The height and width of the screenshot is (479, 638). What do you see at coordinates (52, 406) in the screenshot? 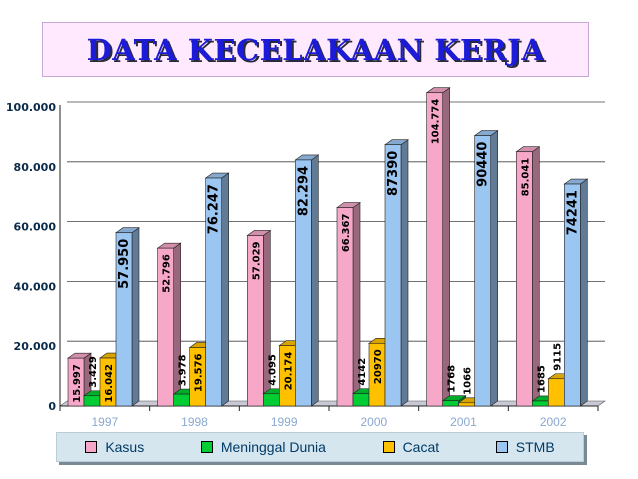
I see `y-tick-label: 0` at bounding box center [52, 406].